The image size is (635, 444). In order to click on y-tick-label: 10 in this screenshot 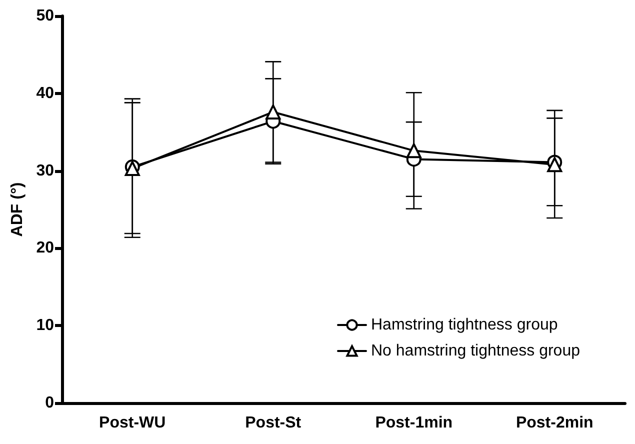, I will do `click(45, 325)`.